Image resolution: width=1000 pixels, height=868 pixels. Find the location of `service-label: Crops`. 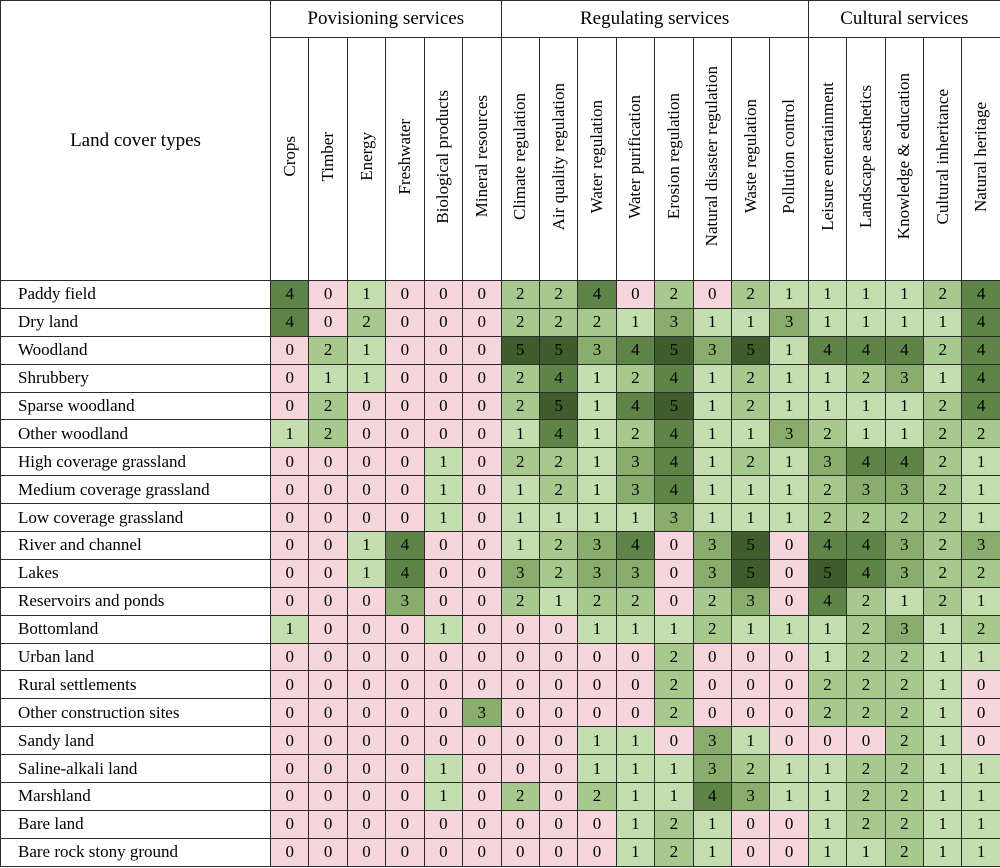

service-label: Crops is located at coordinates (289, 156).